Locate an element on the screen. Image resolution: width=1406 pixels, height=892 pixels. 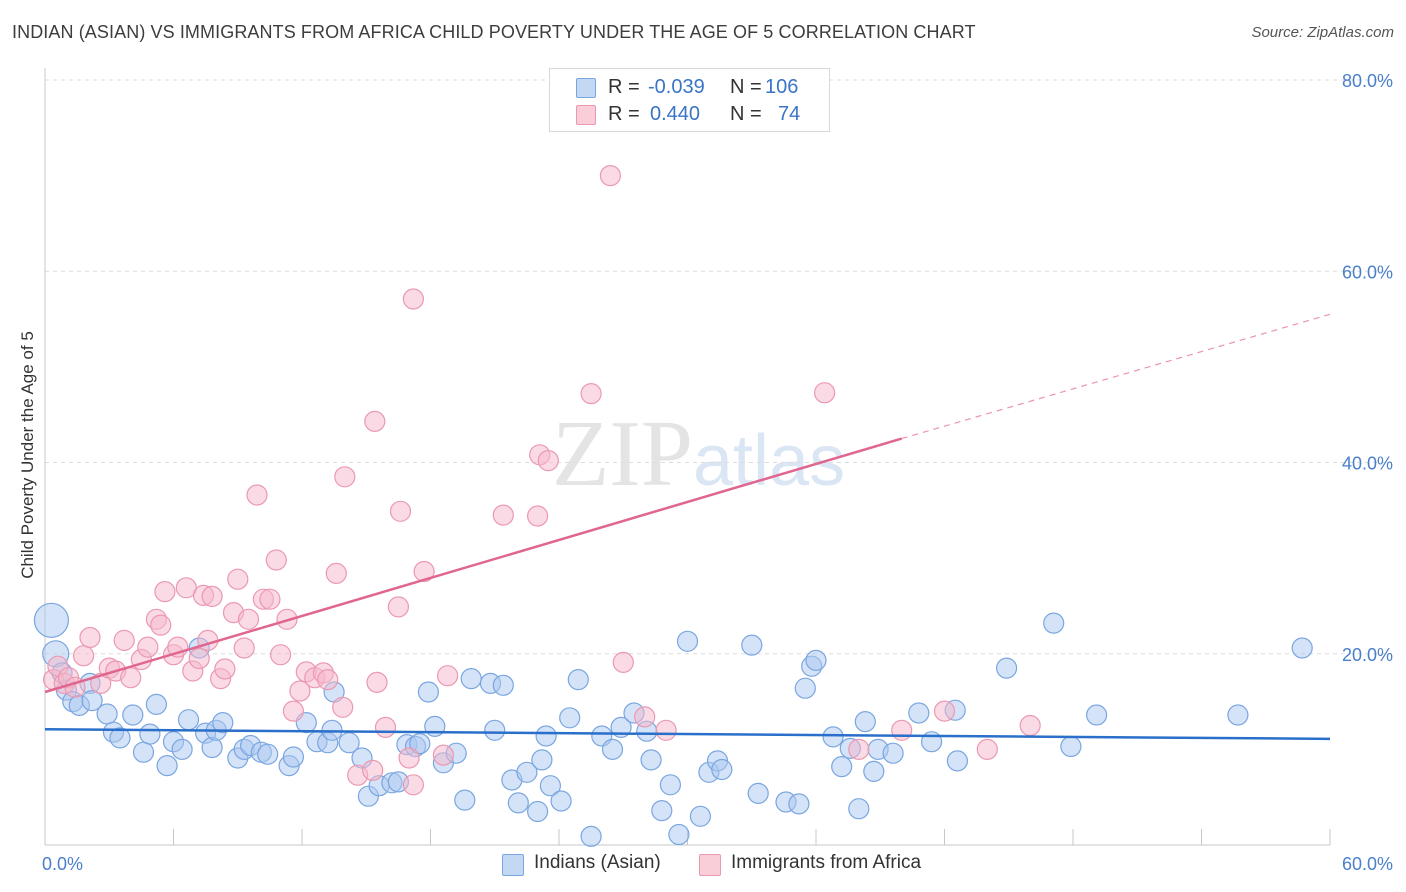
trend-line-africa-extension is located at coordinates (1116, 376).